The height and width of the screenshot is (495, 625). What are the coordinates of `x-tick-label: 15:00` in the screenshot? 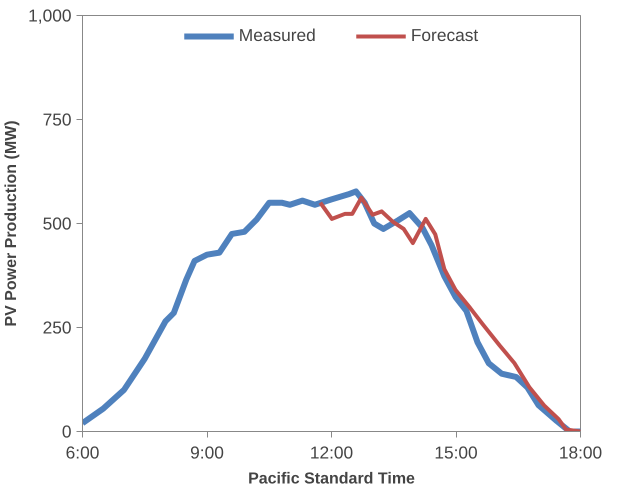 It's located at (456, 452).